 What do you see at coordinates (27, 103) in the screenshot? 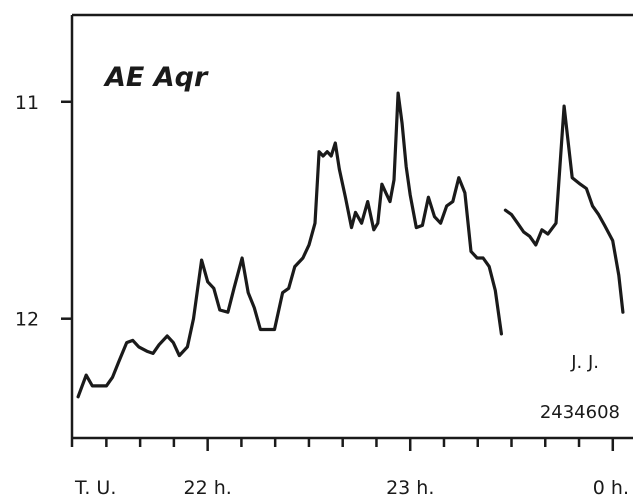
I see `y-tick-label: 11` at bounding box center [27, 103].